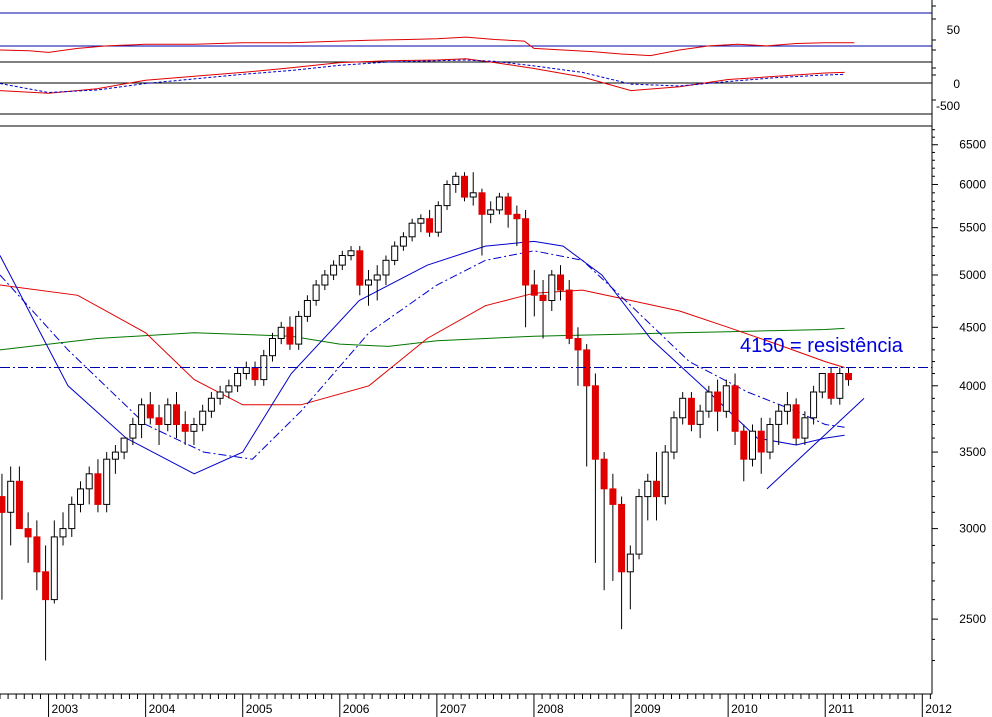 This screenshot has height=717, width=992. What do you see at coordinates (972, 228) in the screenshot?
I see `price-tick-label: 5500` at bounding box center [972, 228].